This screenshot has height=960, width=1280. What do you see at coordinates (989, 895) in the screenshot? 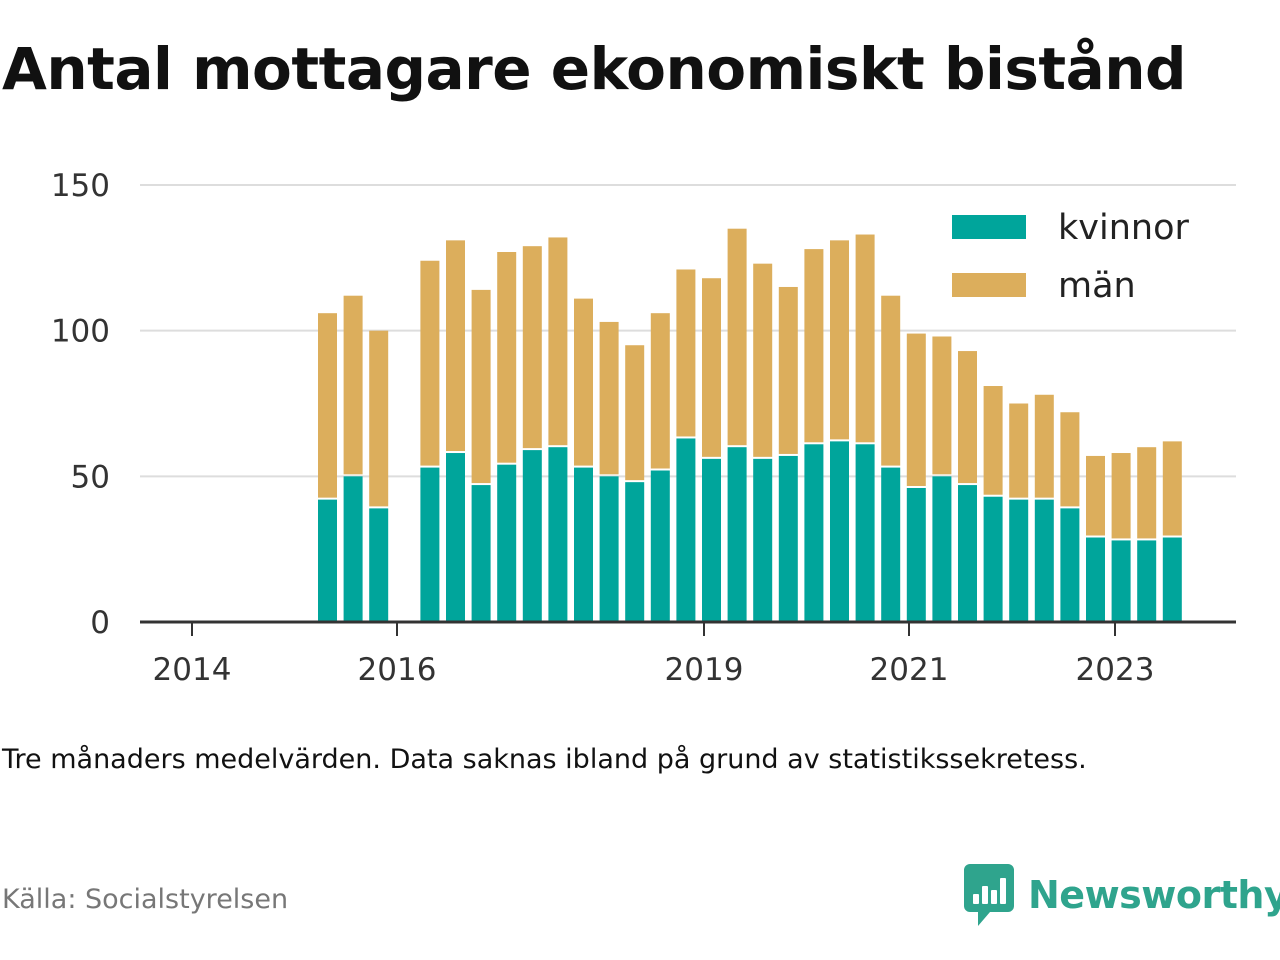
I see `newsworthy-logo-icon` at bounding box center [989, 895].